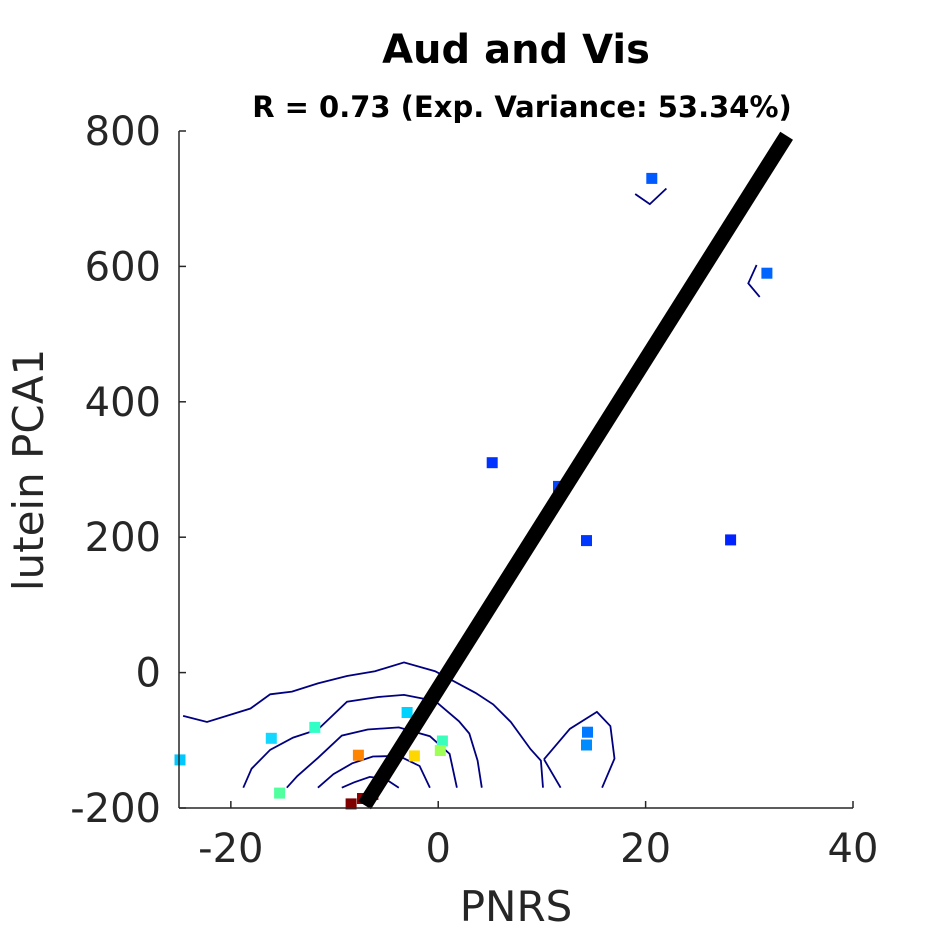 The image size is (945, 945). I want to click on y-axis-label: lutein PCA1, so click(28, 470).